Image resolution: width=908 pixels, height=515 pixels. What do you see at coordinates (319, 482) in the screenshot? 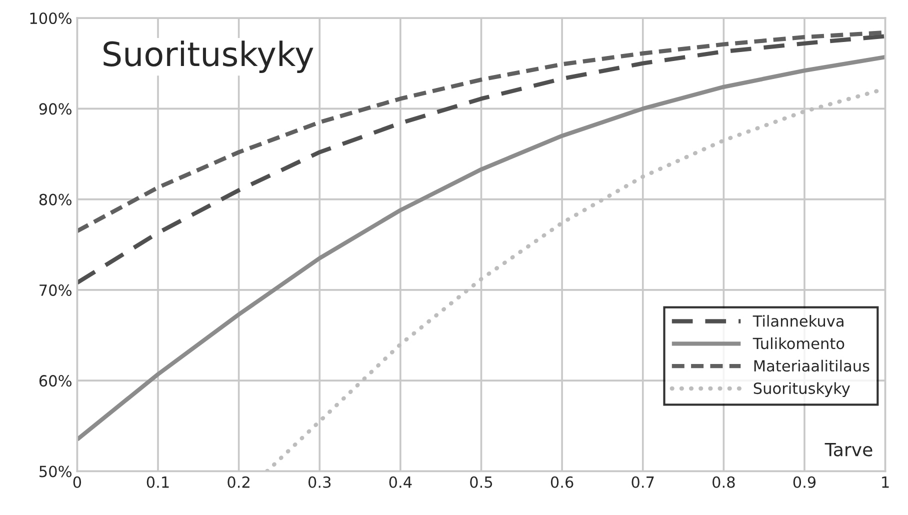
I see `x-tick-label: 0.3` at bounding box center [319, 482].